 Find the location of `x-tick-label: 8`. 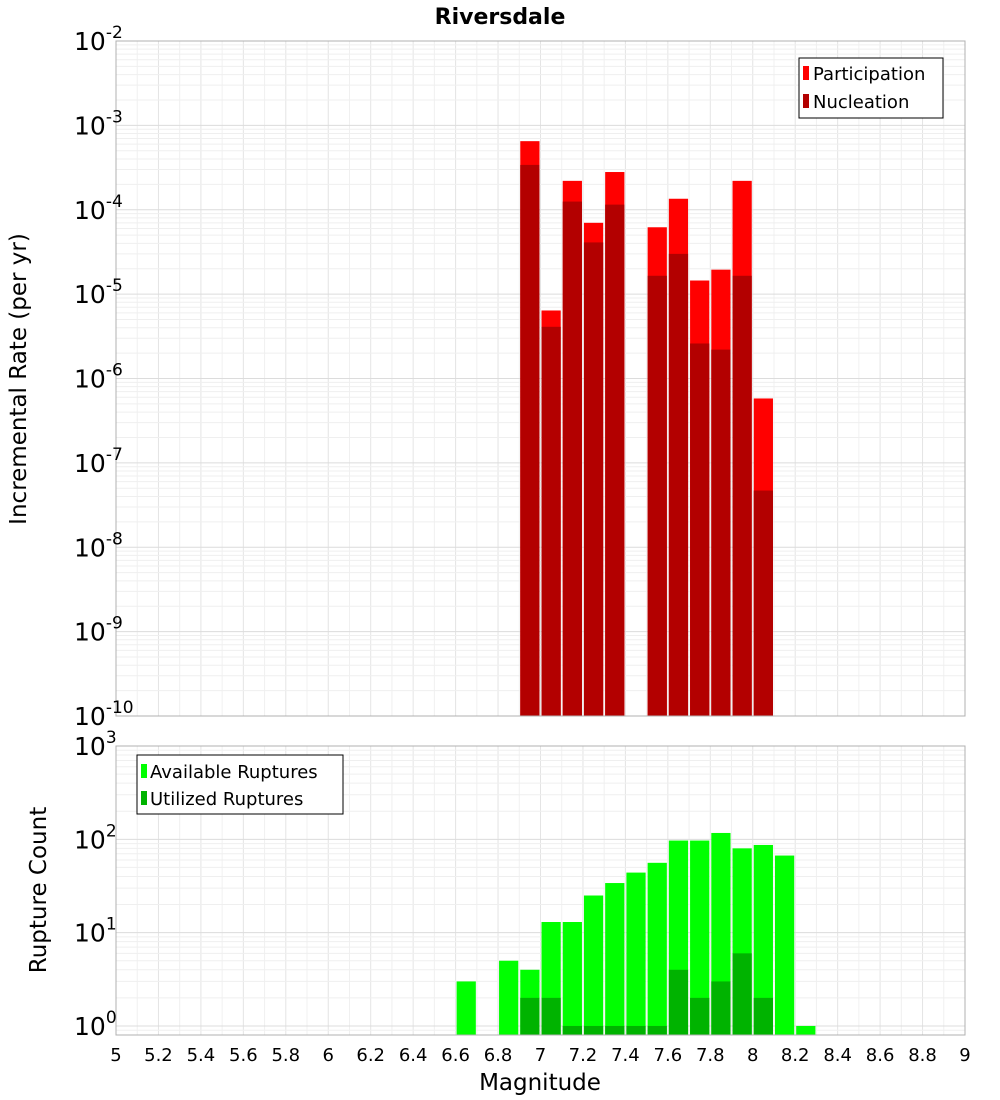

x-tick-label: 8 is located at coordinates (752, 1055).